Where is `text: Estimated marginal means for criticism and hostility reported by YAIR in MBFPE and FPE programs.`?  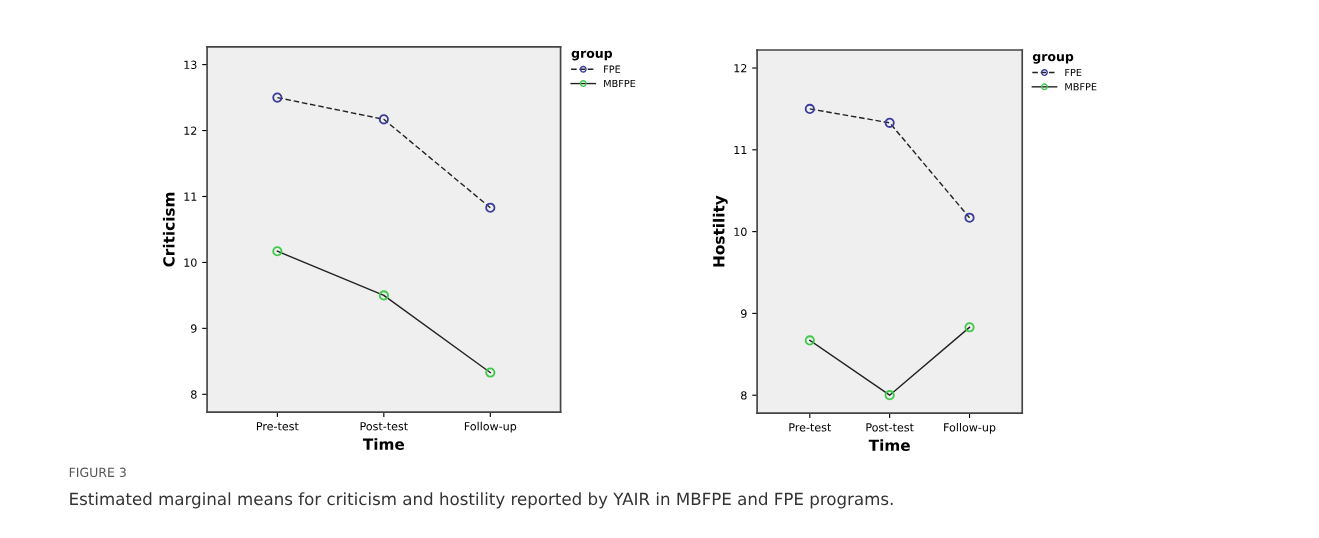 text: Estimated marginal means for criticism and hostility reported by YAIR in MBFPE and FPE programs. is located at coordinates (481, 500).